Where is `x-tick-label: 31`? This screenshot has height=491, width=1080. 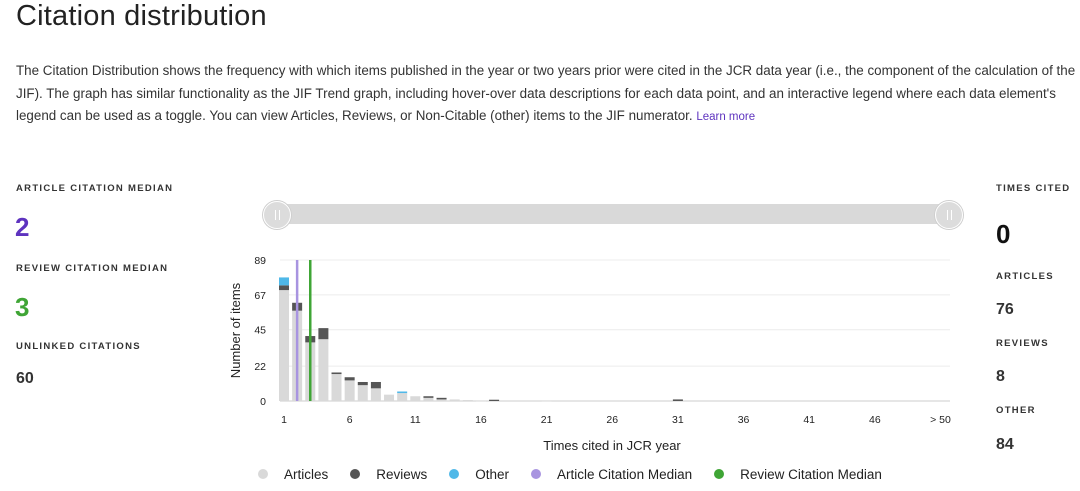
x-tick-label: 31 is located at coordinates (678, 420).